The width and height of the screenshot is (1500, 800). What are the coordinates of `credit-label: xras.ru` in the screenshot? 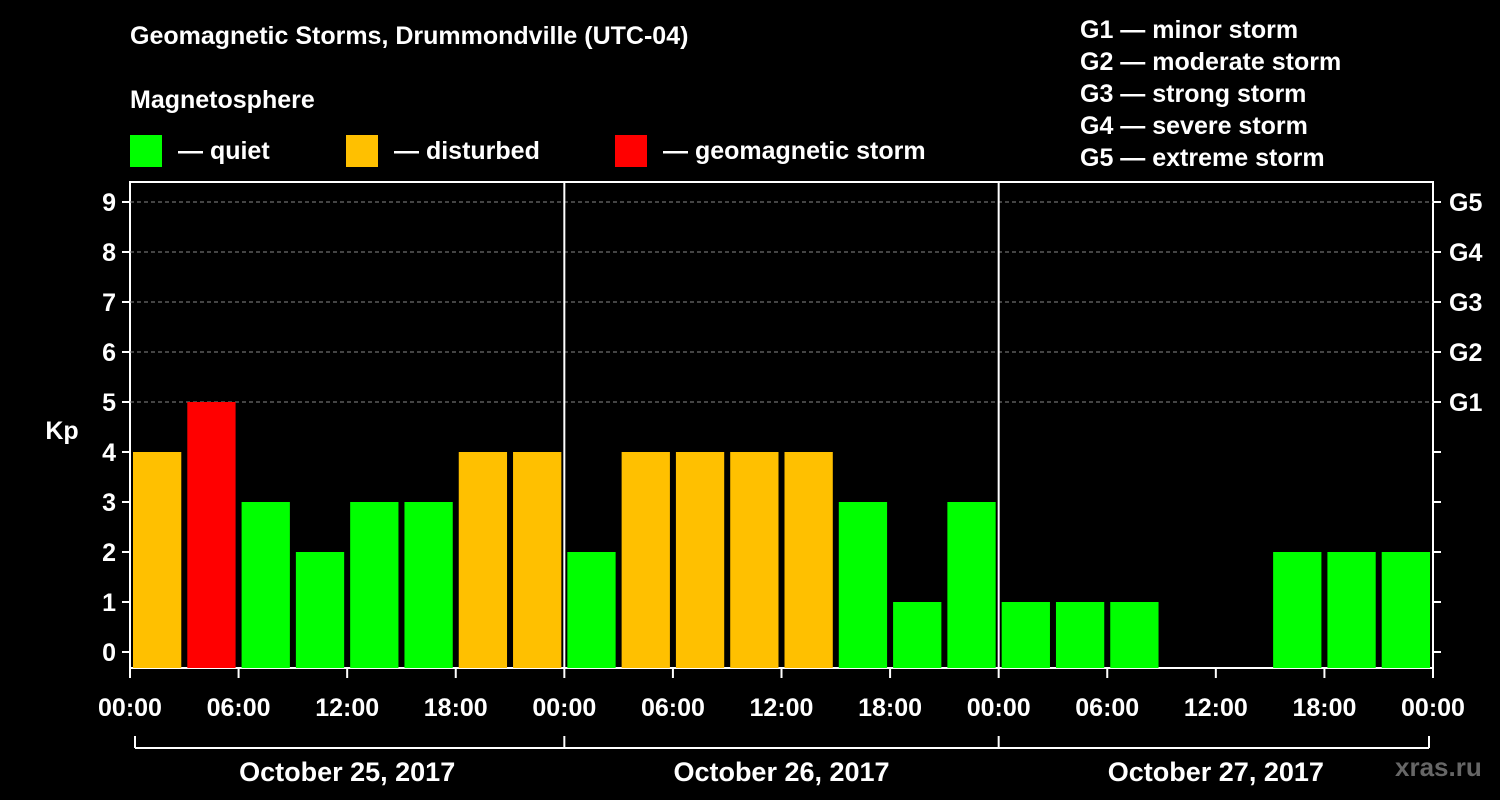 It's located at (1438, 767).